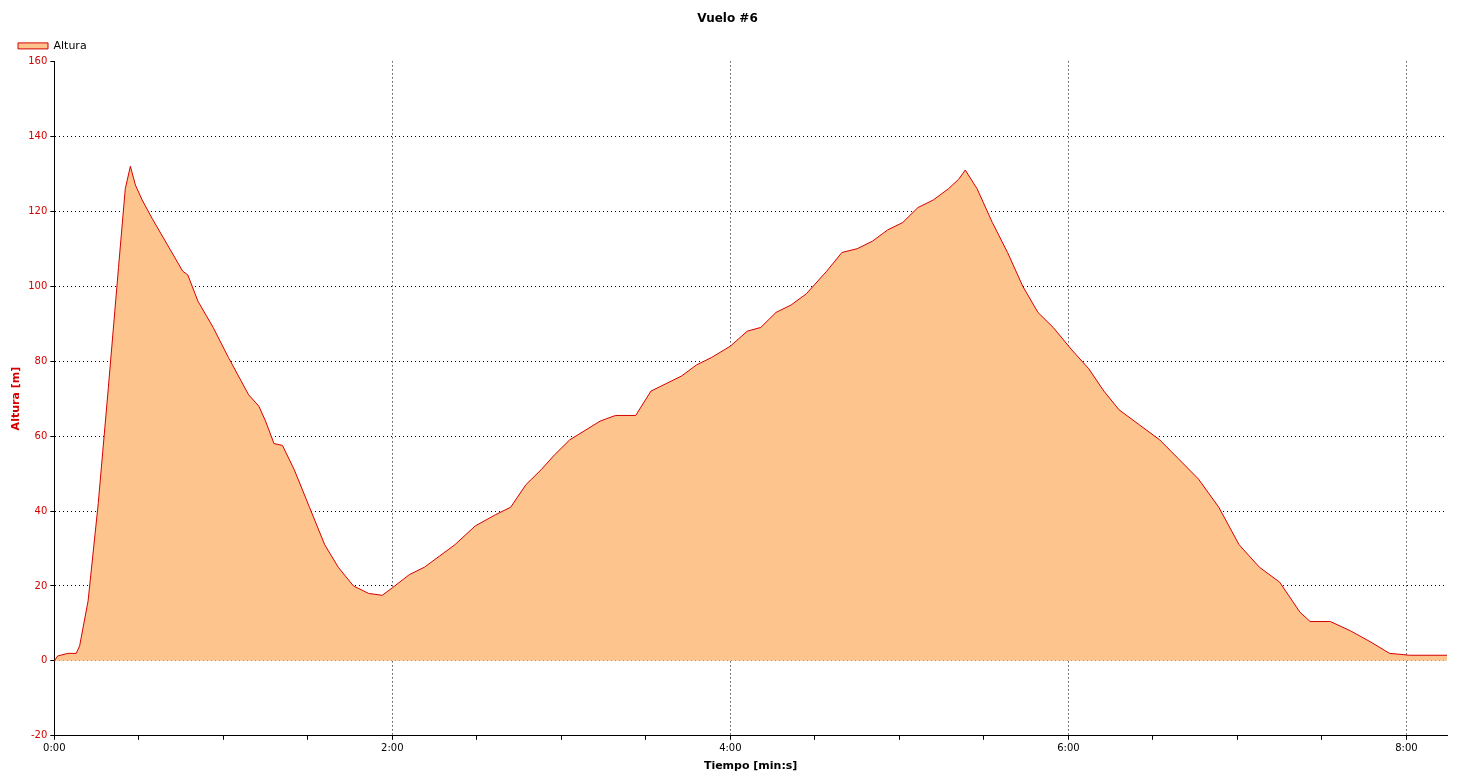 The width and height of the screenshot is (1465, 783). What do you see at coordinates (16, 398) in the screenshot?
I see `y-axis-title: Altura [m]` at bounding box center [16, 398].